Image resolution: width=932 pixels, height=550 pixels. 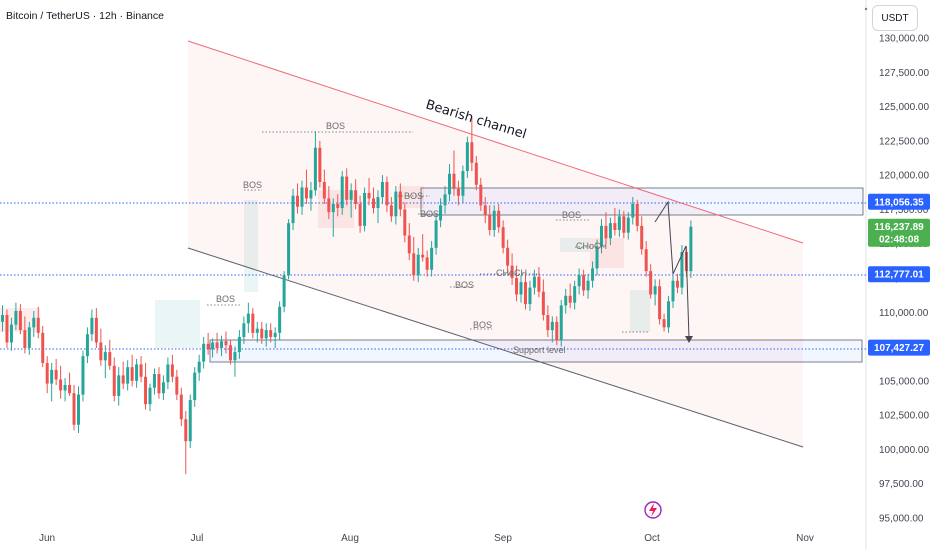 What do you see at coordinates (426, 538) in the screenshot?
I see `time-axis: Jun Jul Aug Sep Oct Nov` at bounding box center [426, 538].